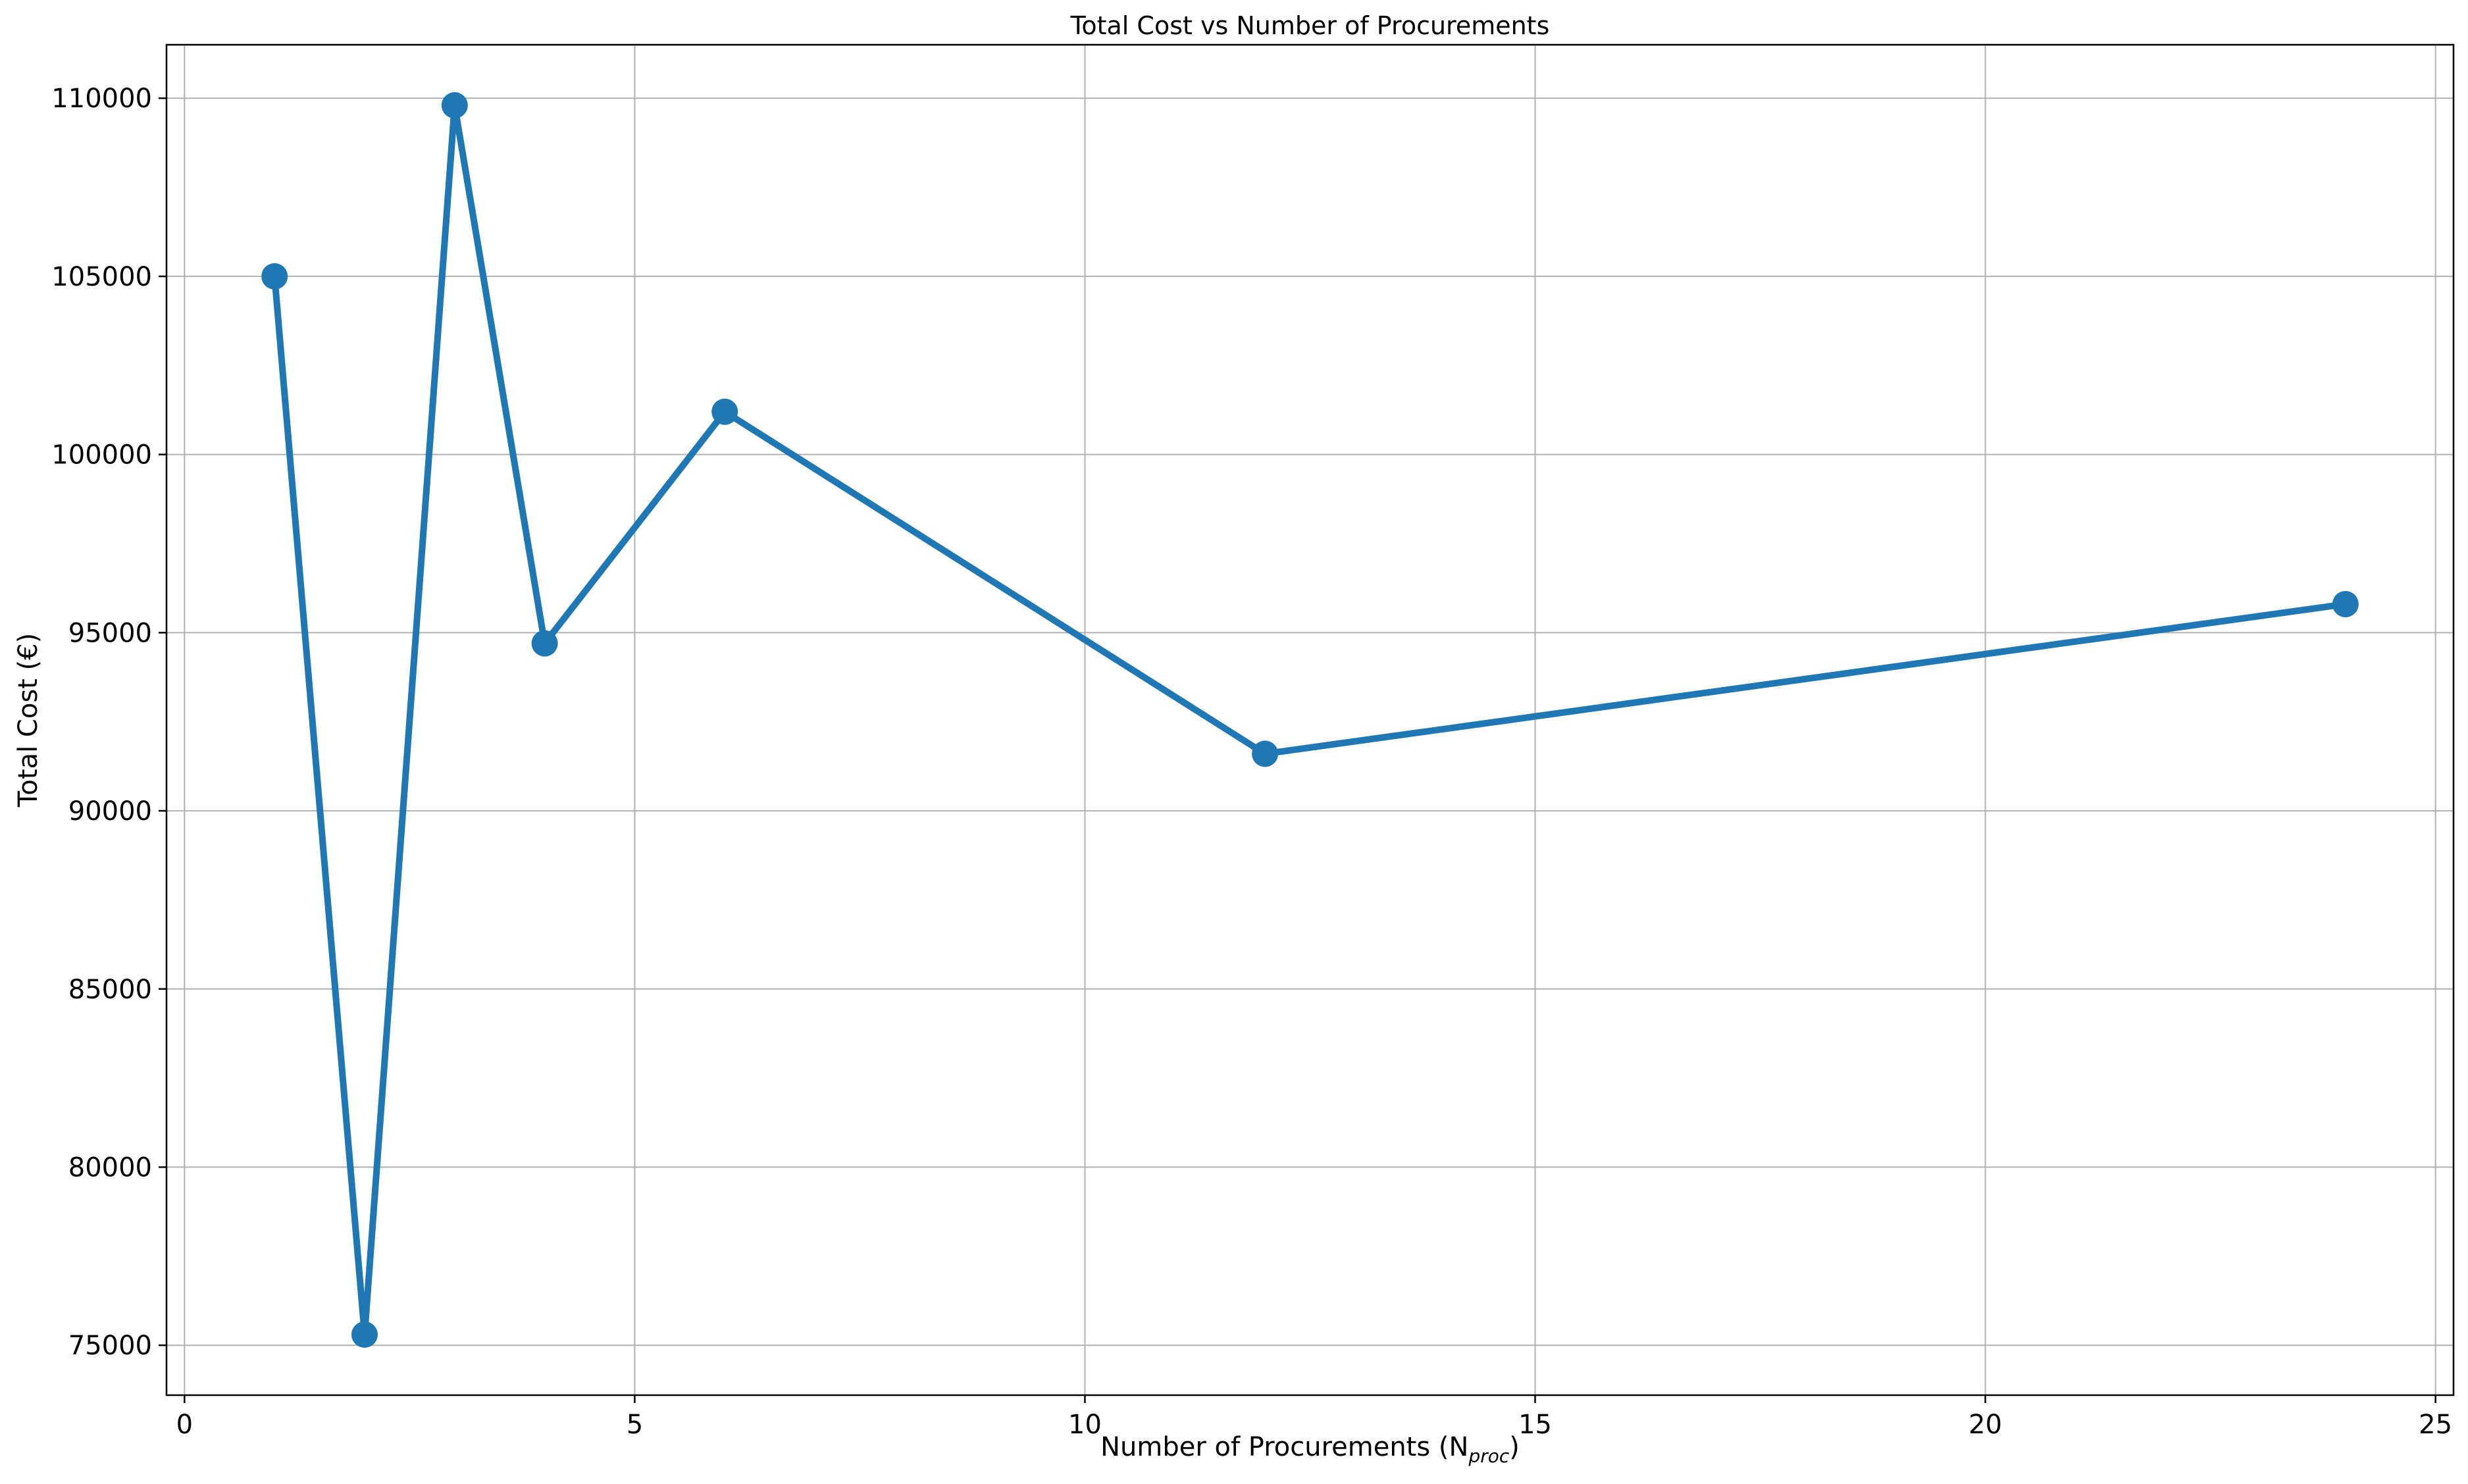  Describe the element at coordinates (110, 811) in the screenshot. I see `y-tick-label: 90000` at that location.